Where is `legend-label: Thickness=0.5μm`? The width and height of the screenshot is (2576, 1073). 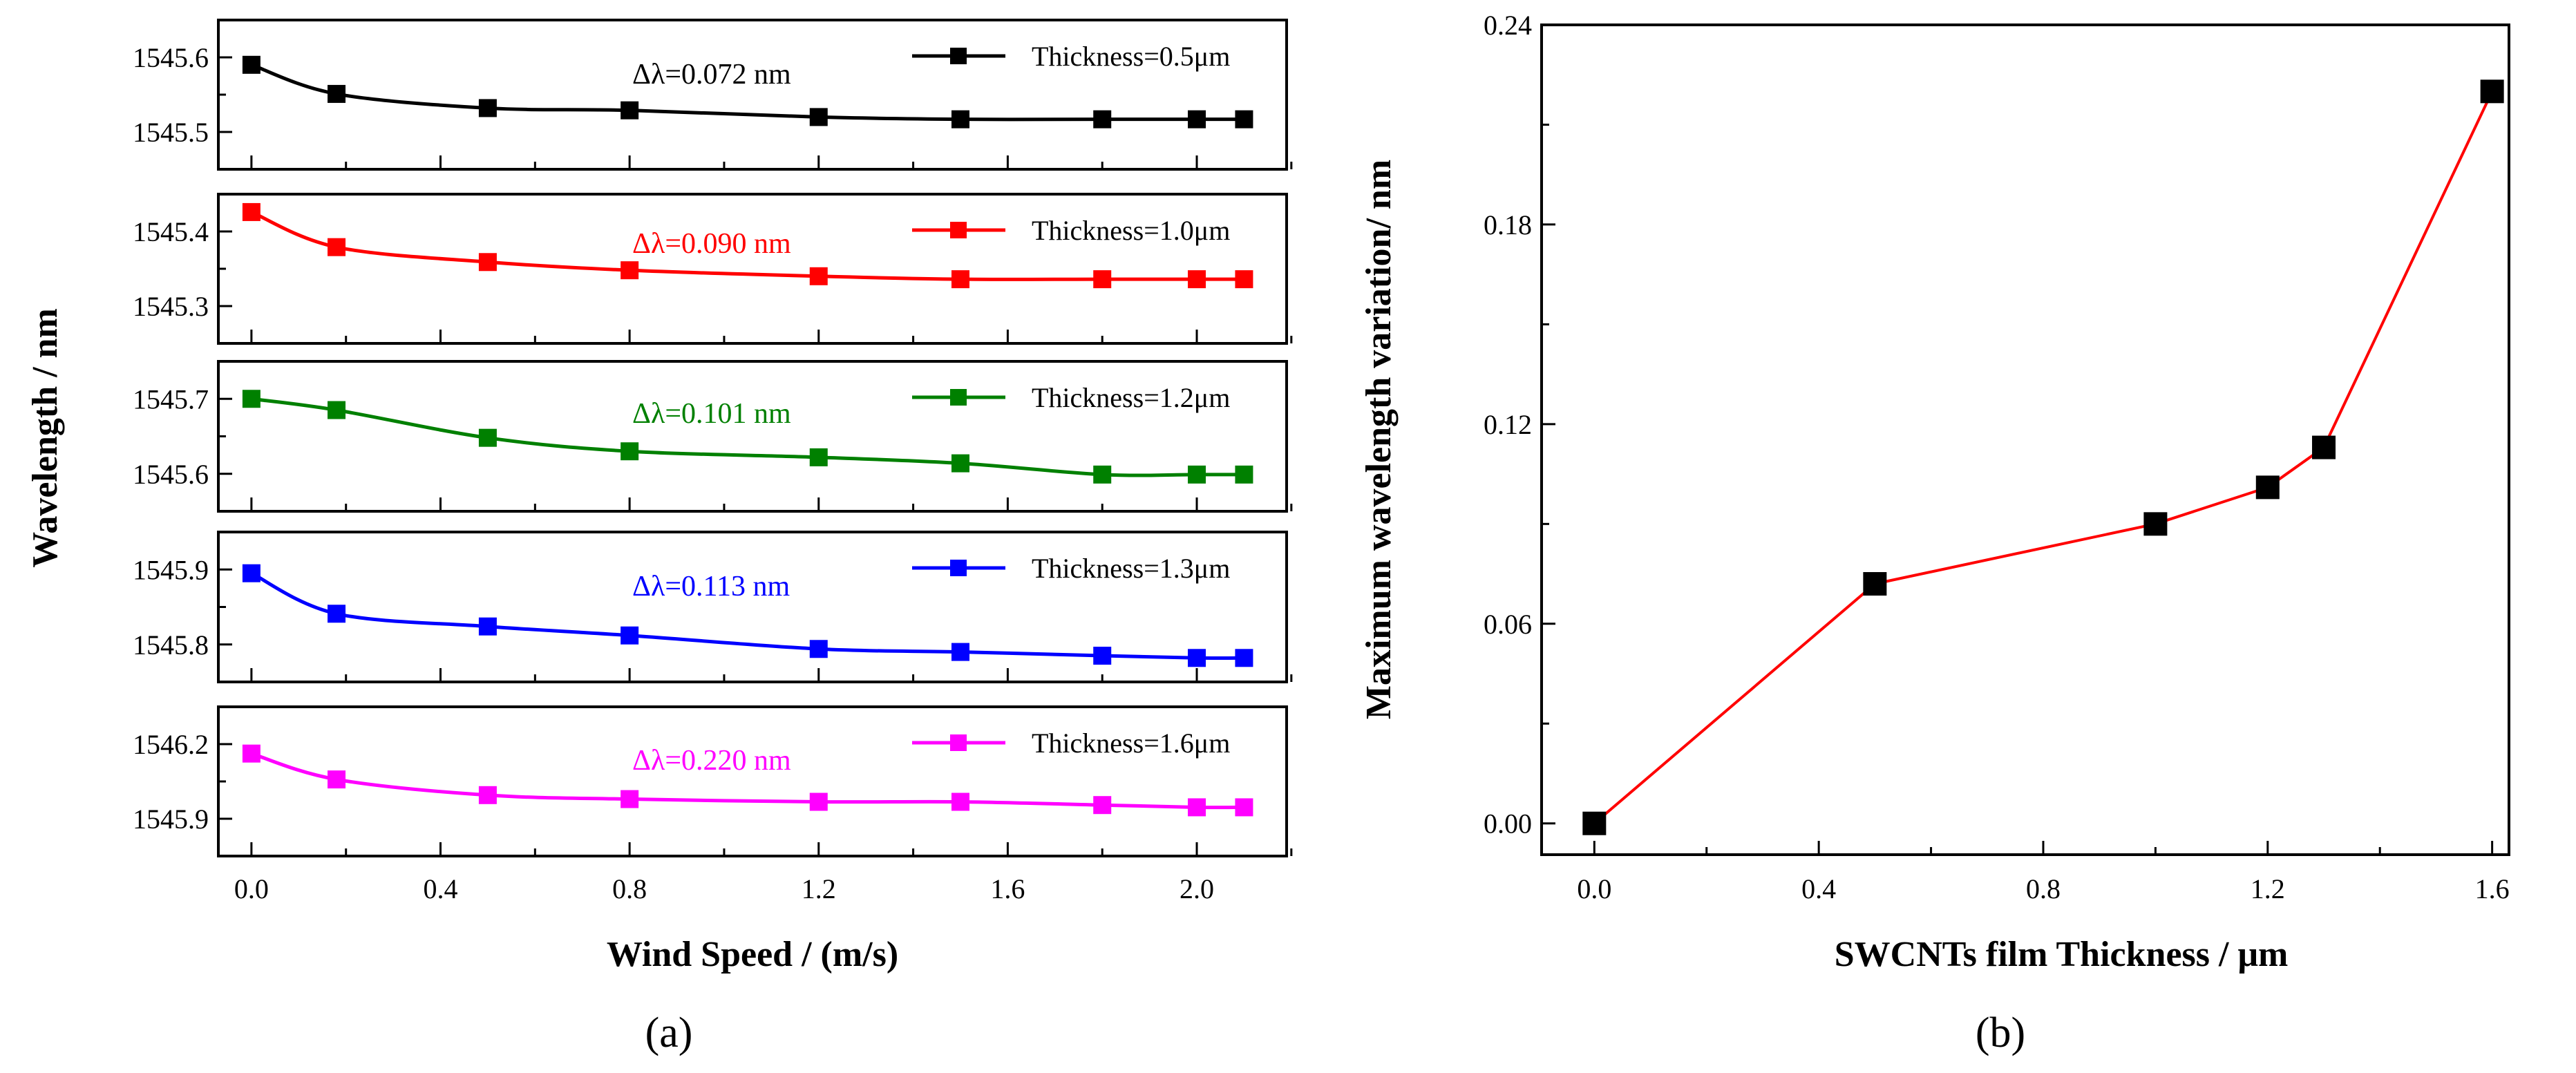 legend-label: Thickness=0.5μm is located at coordinates (1131, 56).